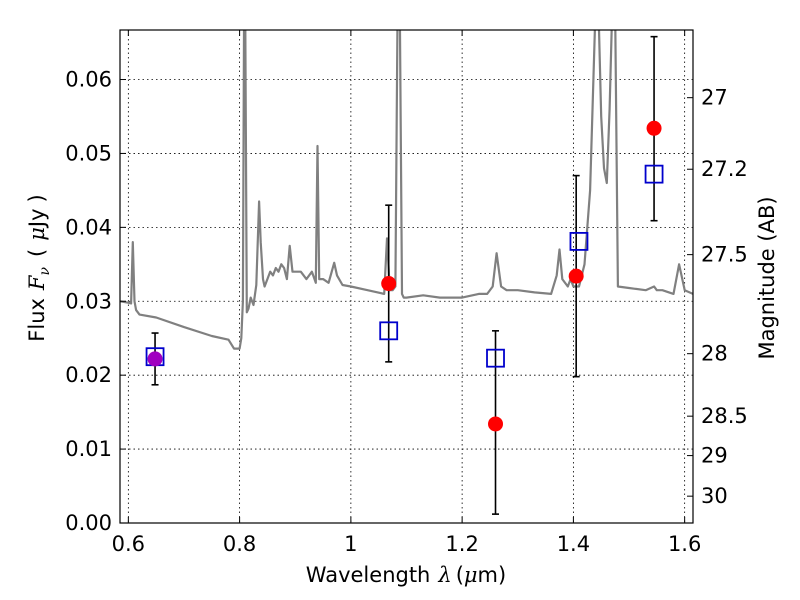 The width and height of the screenshot is (800, 600). Describe the element at coordinates (724, 169) in the screenshot. I see `right-tick-label: 27.2` at that location.